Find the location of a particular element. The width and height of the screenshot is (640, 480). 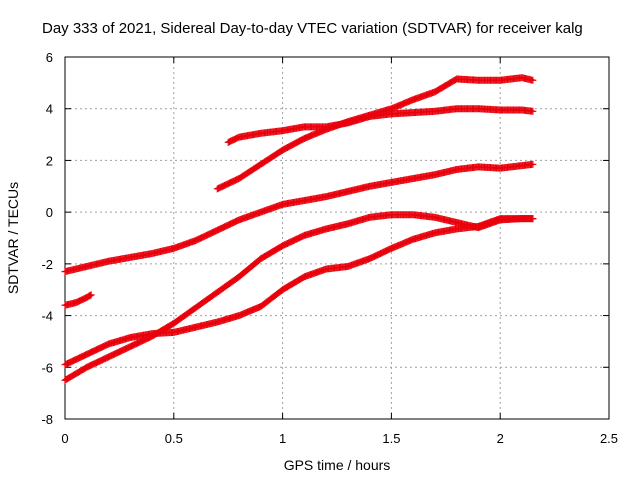

y-tick-label: -6 is located at coordinates (47, 367).